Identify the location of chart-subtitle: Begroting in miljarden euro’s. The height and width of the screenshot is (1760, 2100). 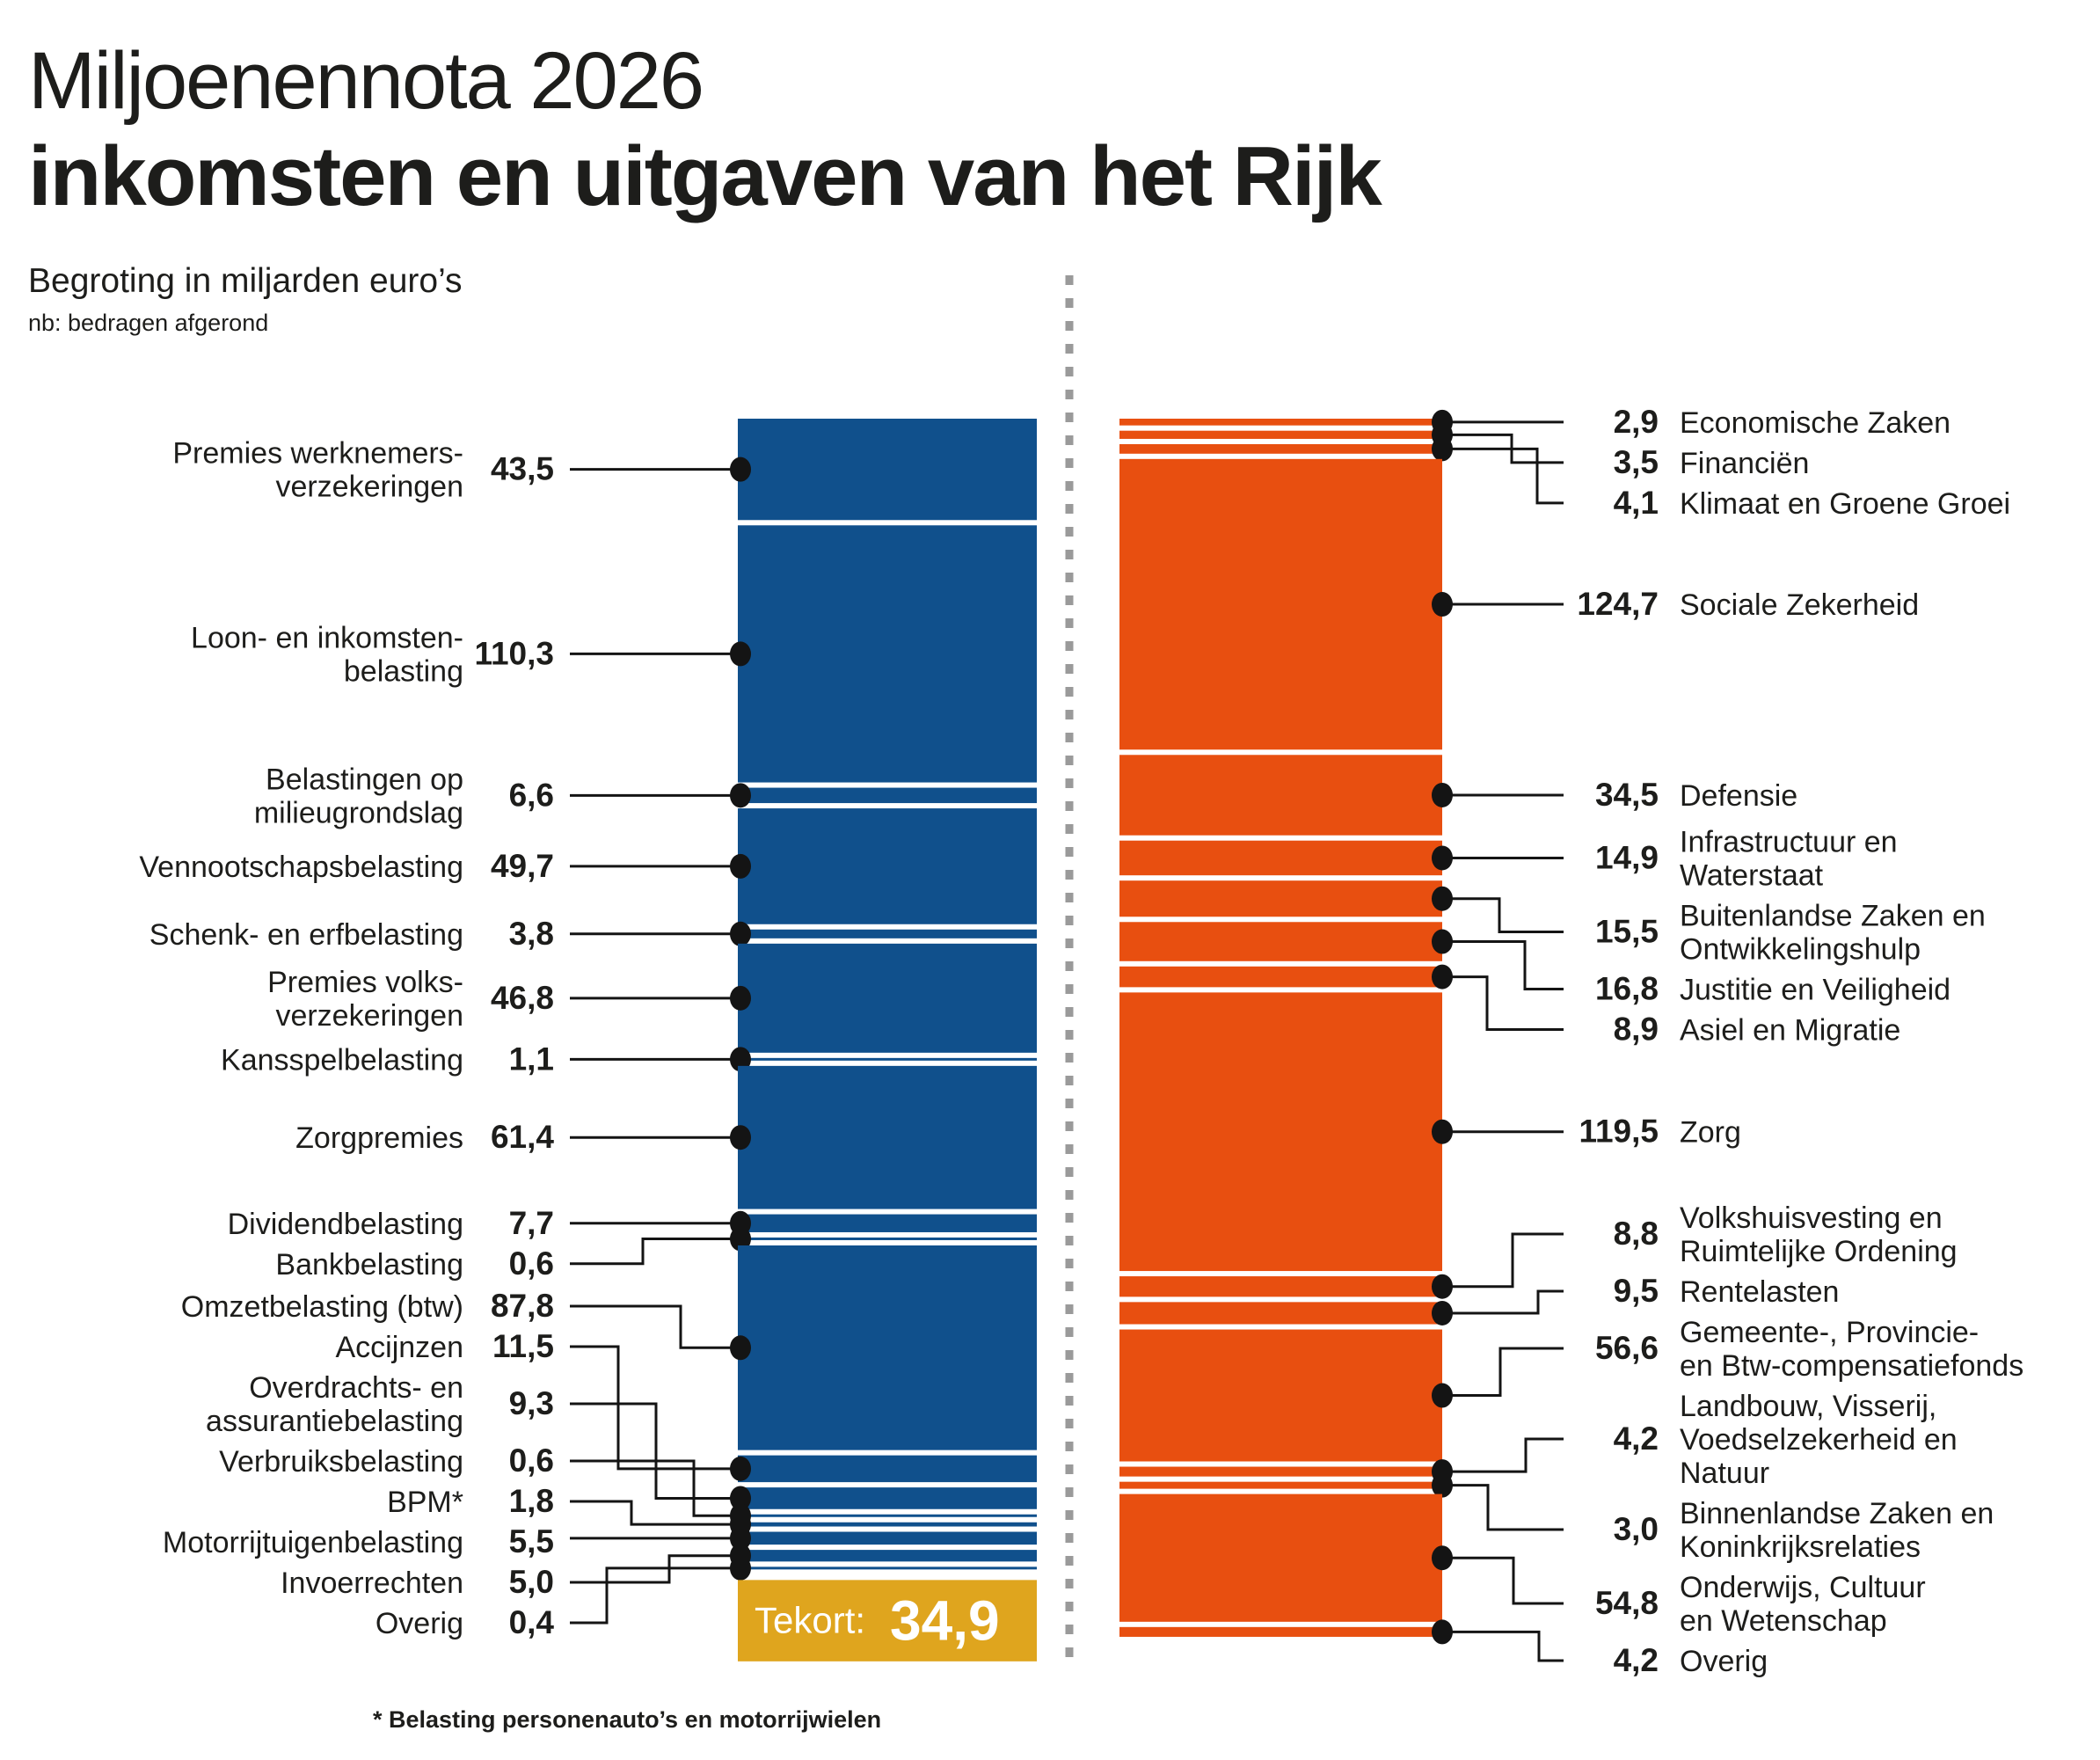
(246, 281).